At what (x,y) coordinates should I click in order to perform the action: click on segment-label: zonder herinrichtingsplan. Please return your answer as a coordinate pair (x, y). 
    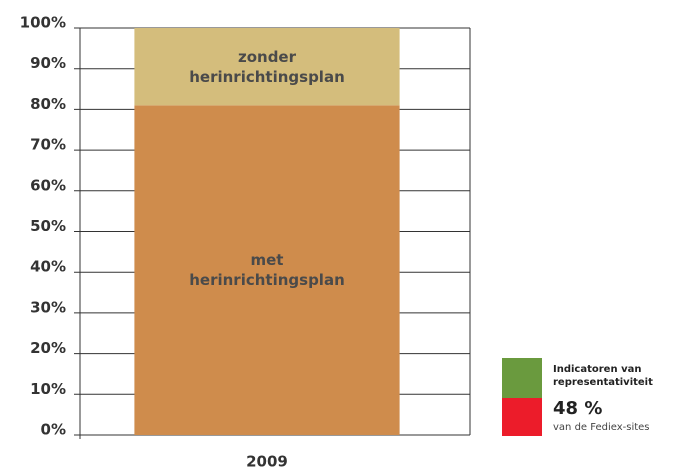
    Looking at the image, I should click on (267, 66).